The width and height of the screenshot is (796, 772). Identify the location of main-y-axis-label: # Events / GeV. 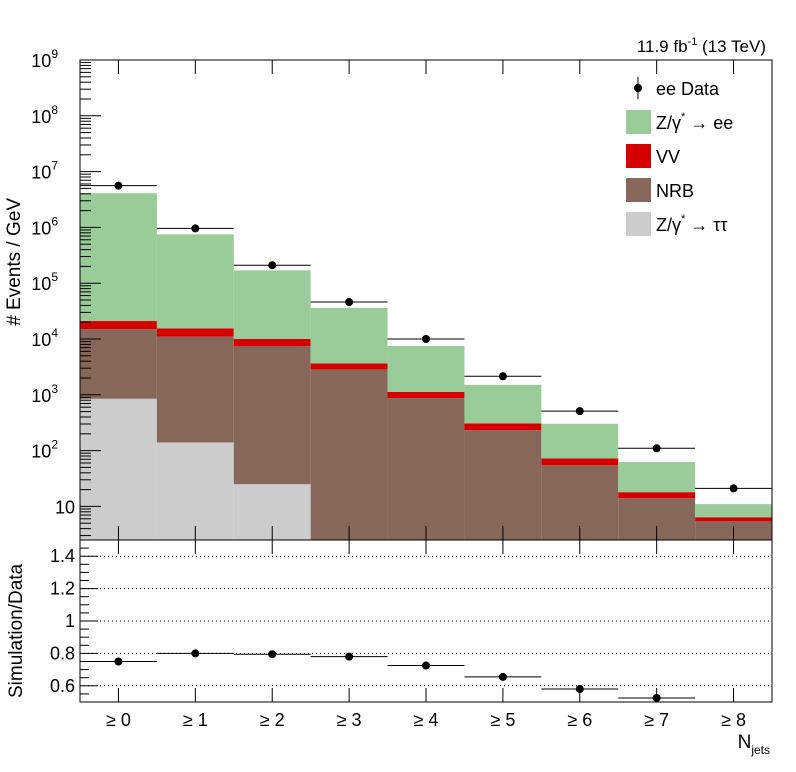
(14, 262).